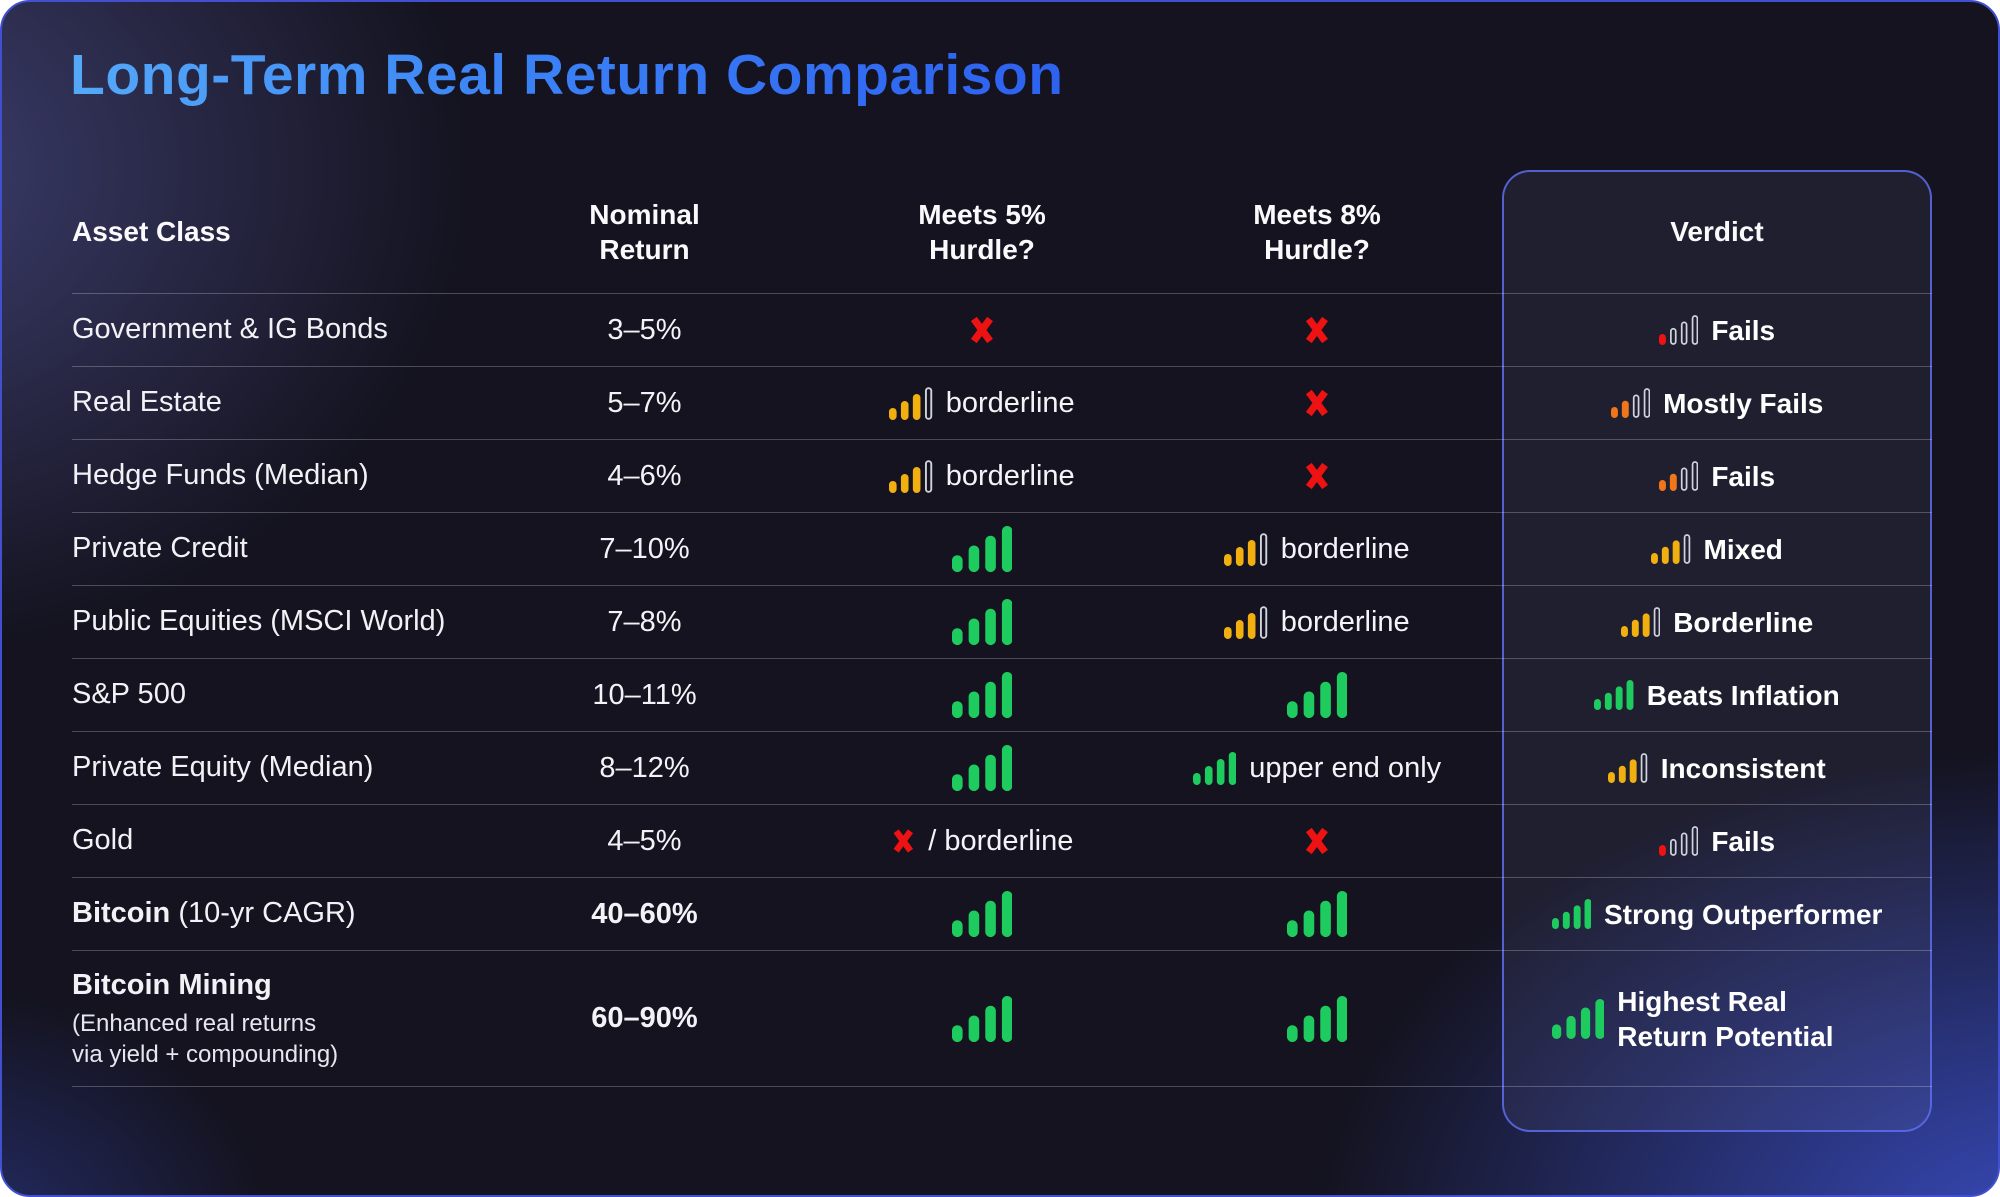 The image size is (2000, 1197). Describe the element at coordinates (644, 329) in the screenshot. I see `nominal-return-cell: 3–5%` at that location.